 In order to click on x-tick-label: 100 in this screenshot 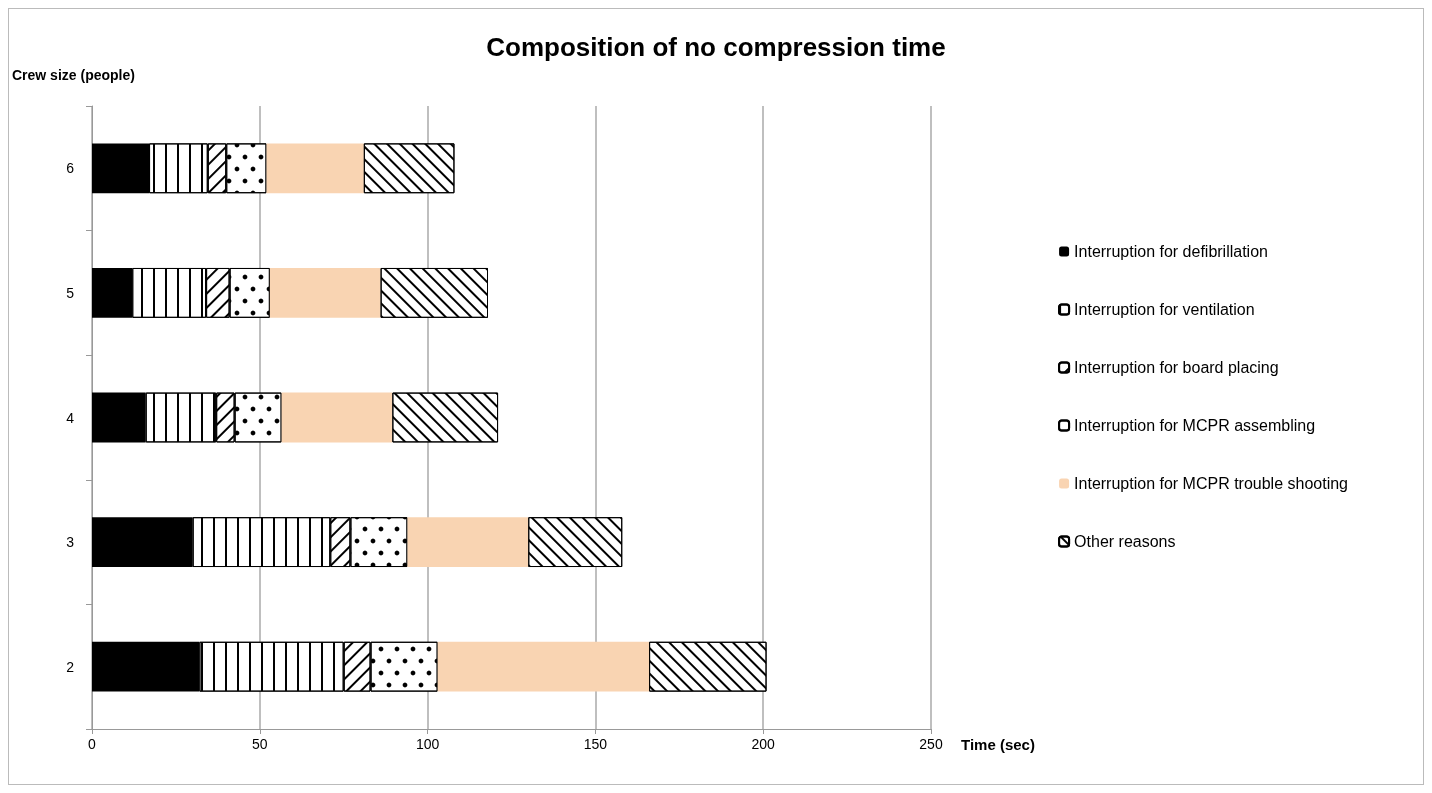, I will do `click(427, 744)`.